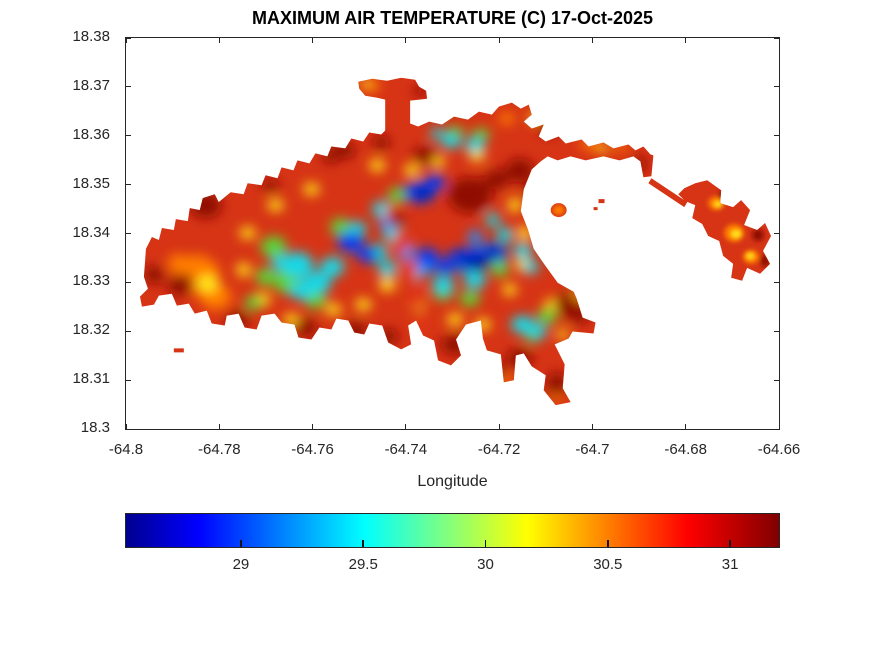 This screenshot has width=875, height=656. Describe the element at coordinates (91, 232) in the screenshot. I see `y-tick-label: 18.34` at that location.